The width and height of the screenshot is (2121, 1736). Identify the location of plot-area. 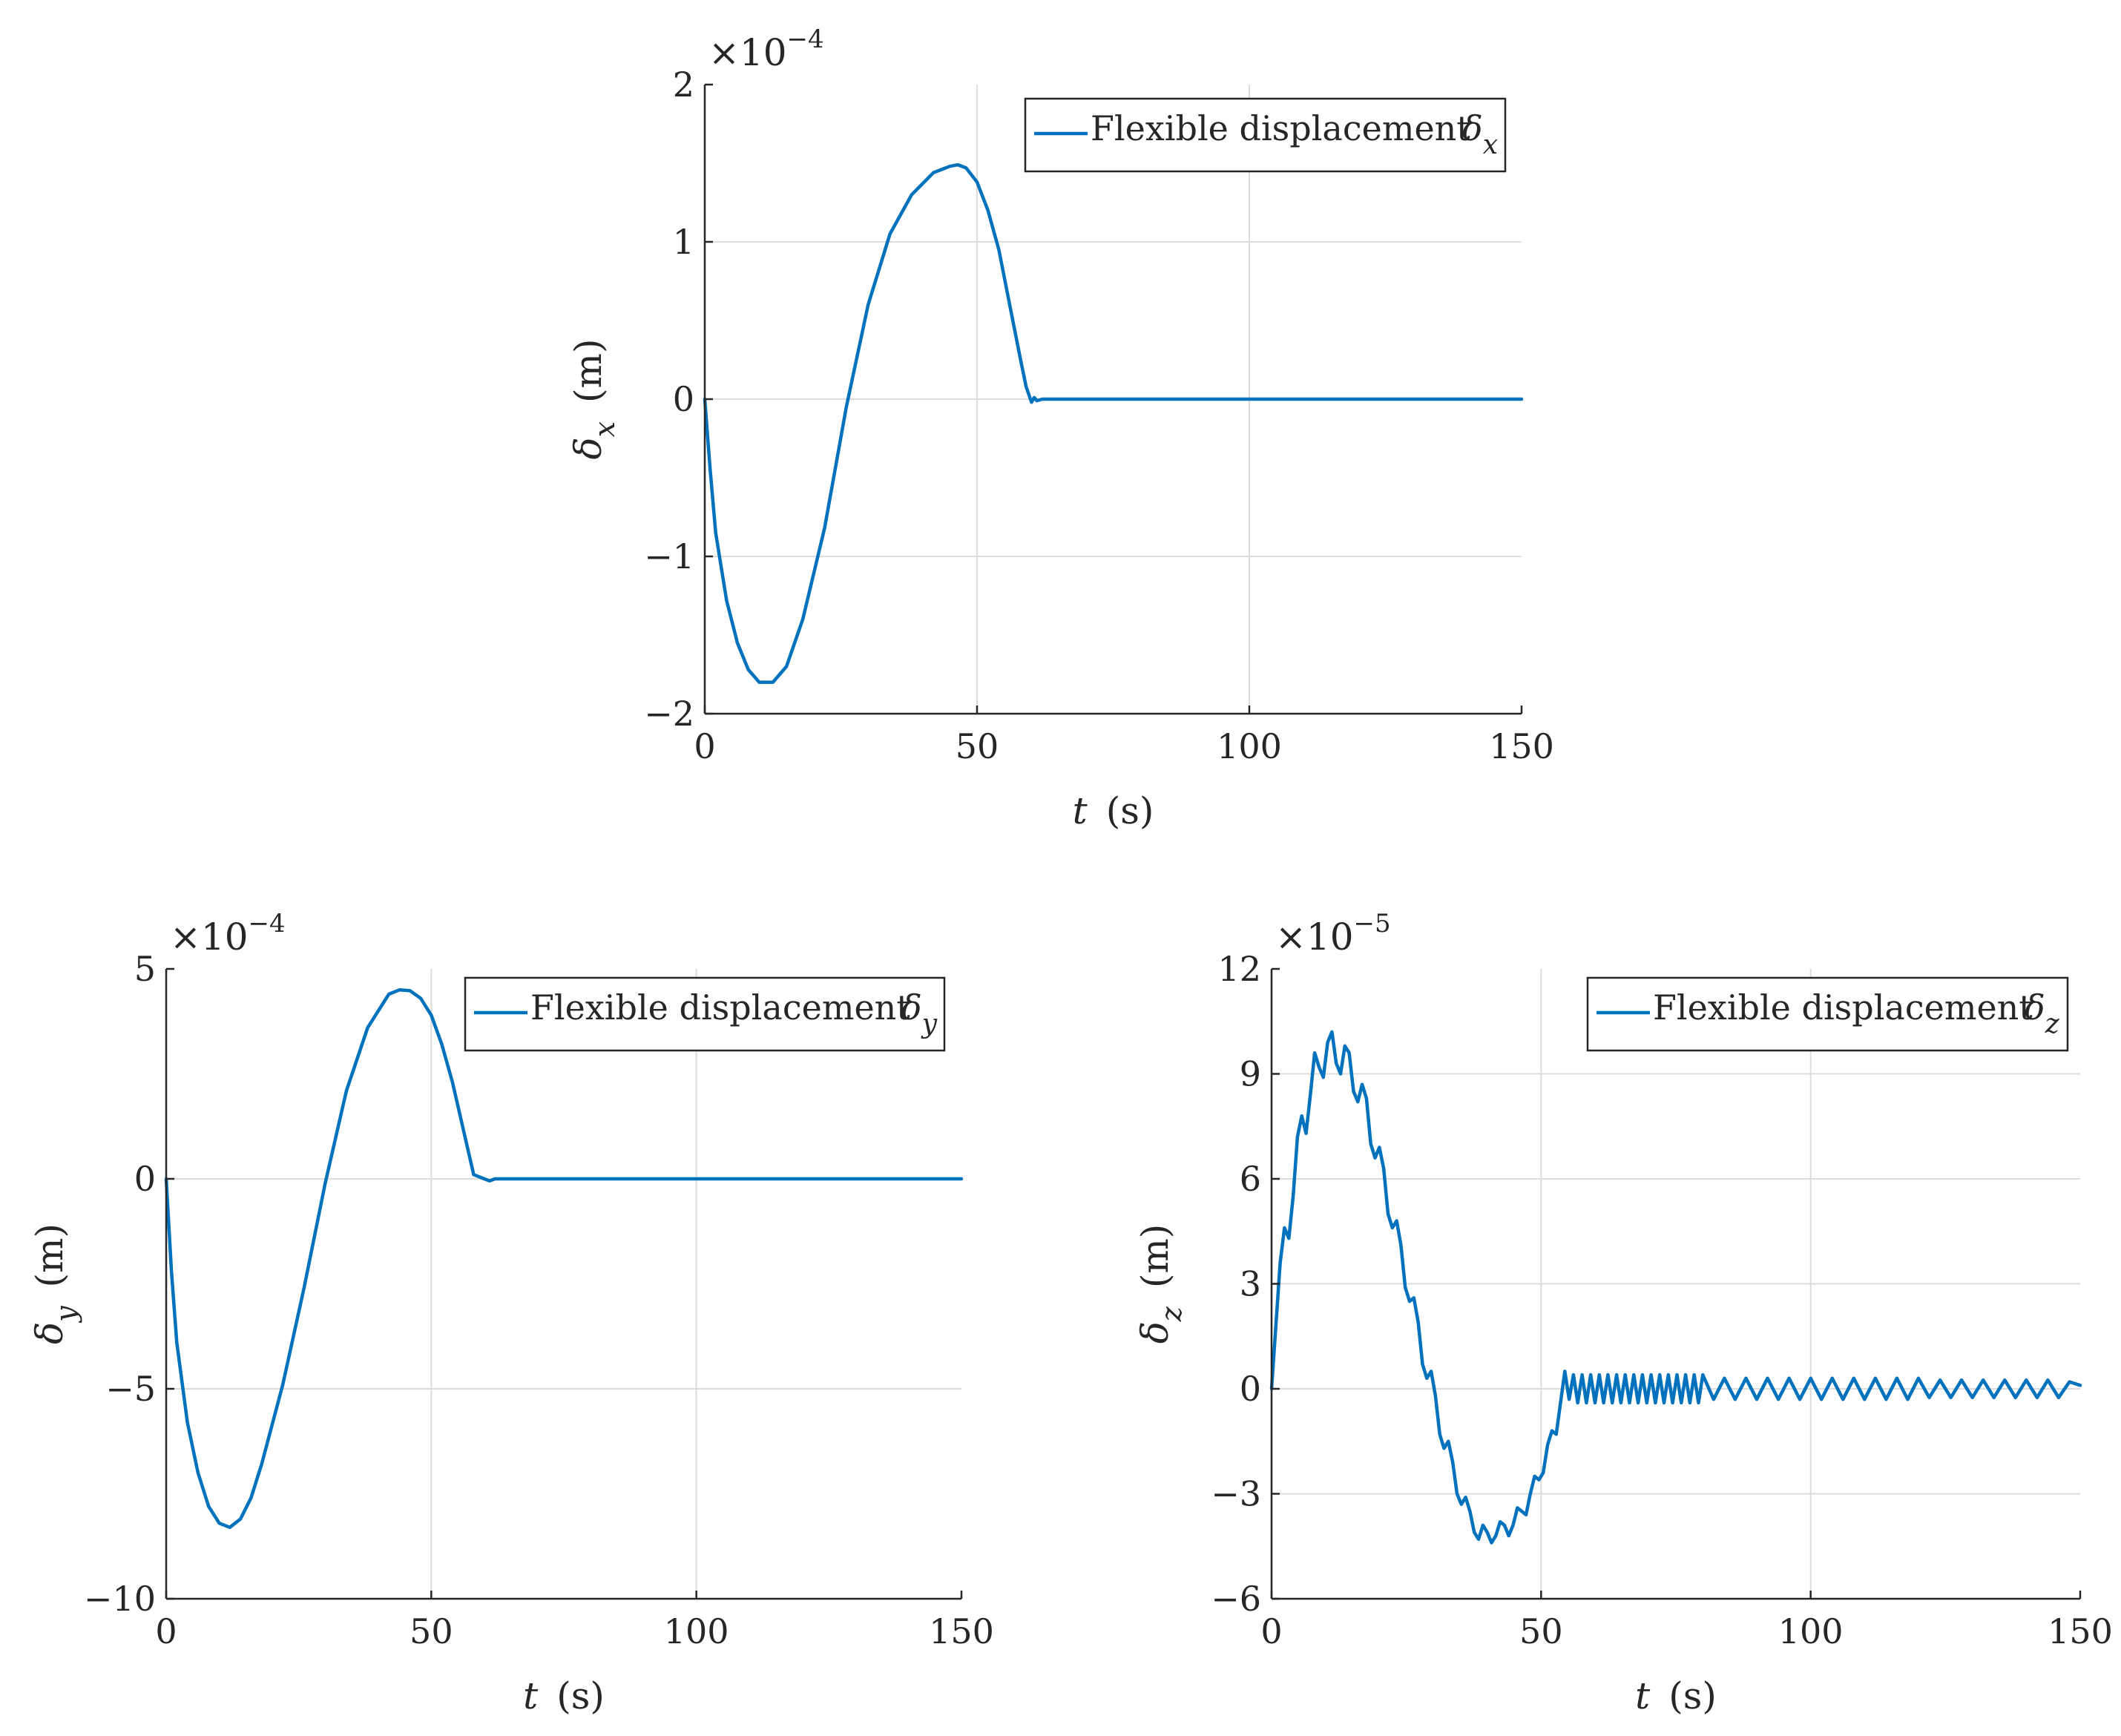
(563, 1284).